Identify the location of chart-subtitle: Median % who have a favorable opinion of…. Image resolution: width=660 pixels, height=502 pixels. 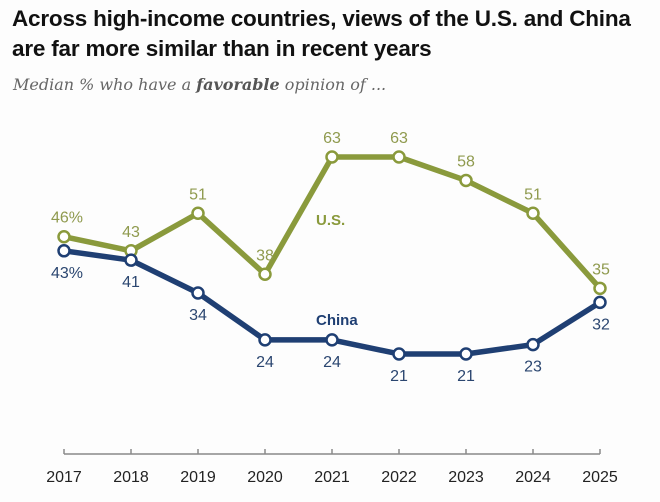
(199, 84).